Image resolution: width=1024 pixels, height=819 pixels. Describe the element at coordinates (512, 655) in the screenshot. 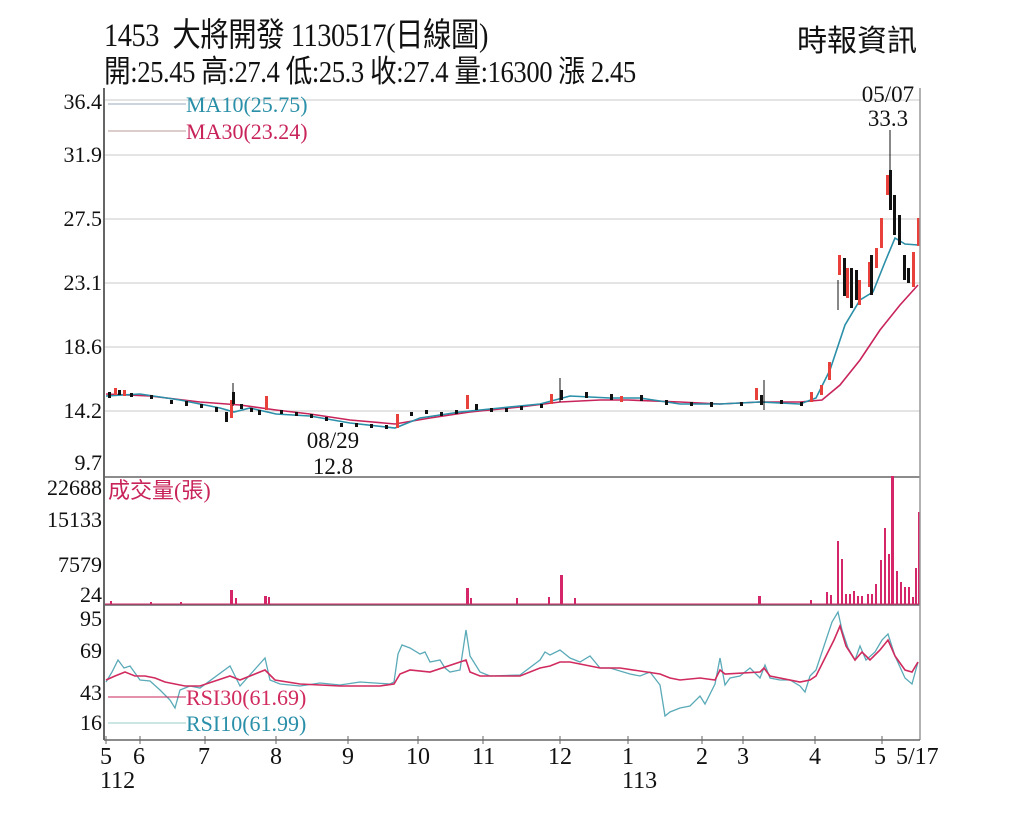

I see `rsi30-line` at that location.